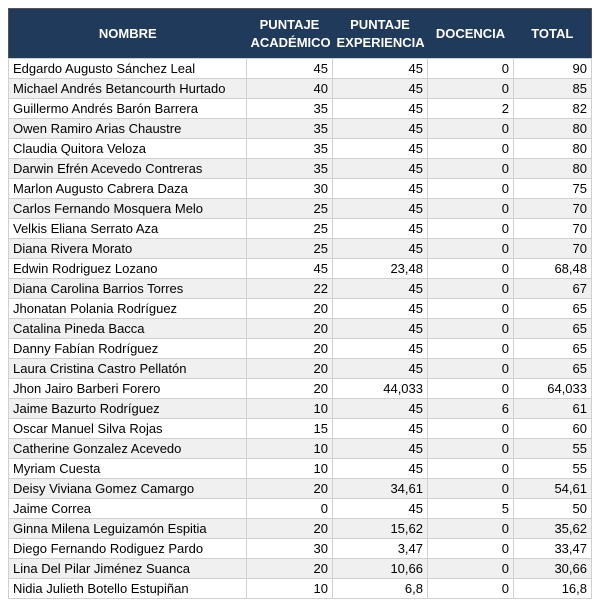  Describe the element at coordinates (127, 528) in the screenshot. I see `name-cell: Ginna Milena Leguizamón Espitia` at that location.